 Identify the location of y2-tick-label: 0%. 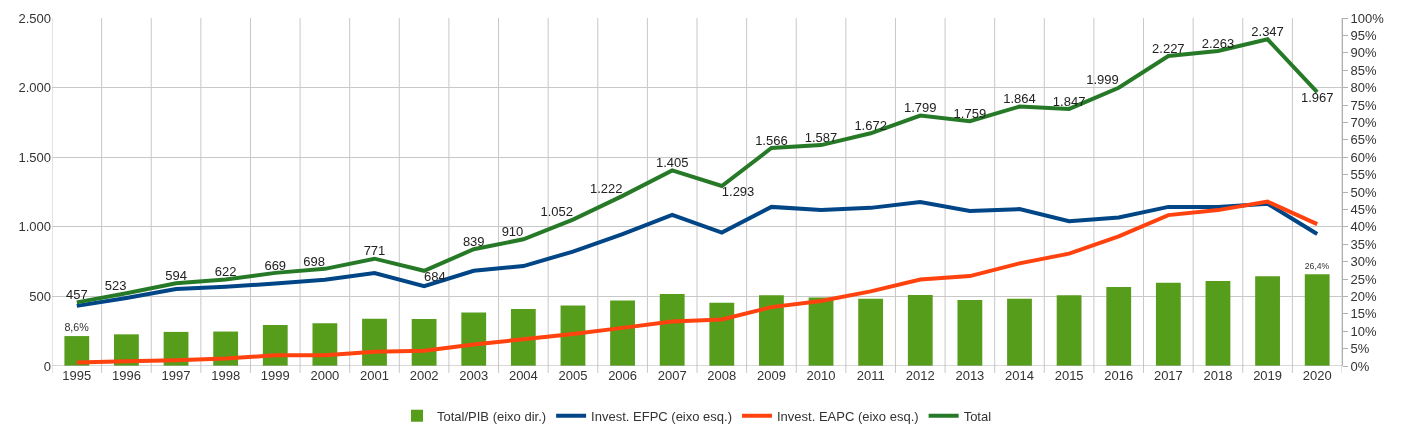
(1360, 366).